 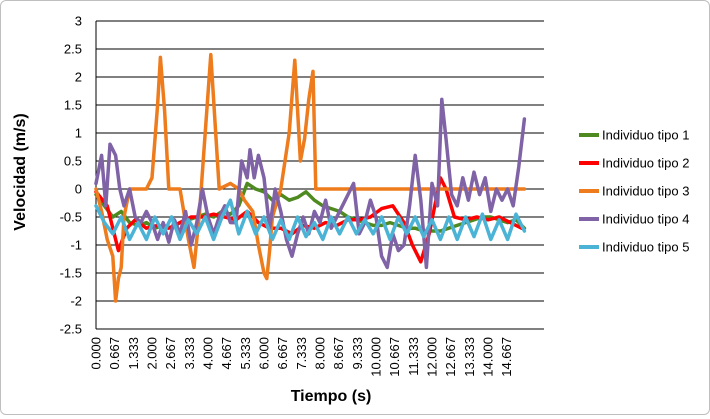 I want to click on x-tick-label: 3.333, so click(x=189, y=353).